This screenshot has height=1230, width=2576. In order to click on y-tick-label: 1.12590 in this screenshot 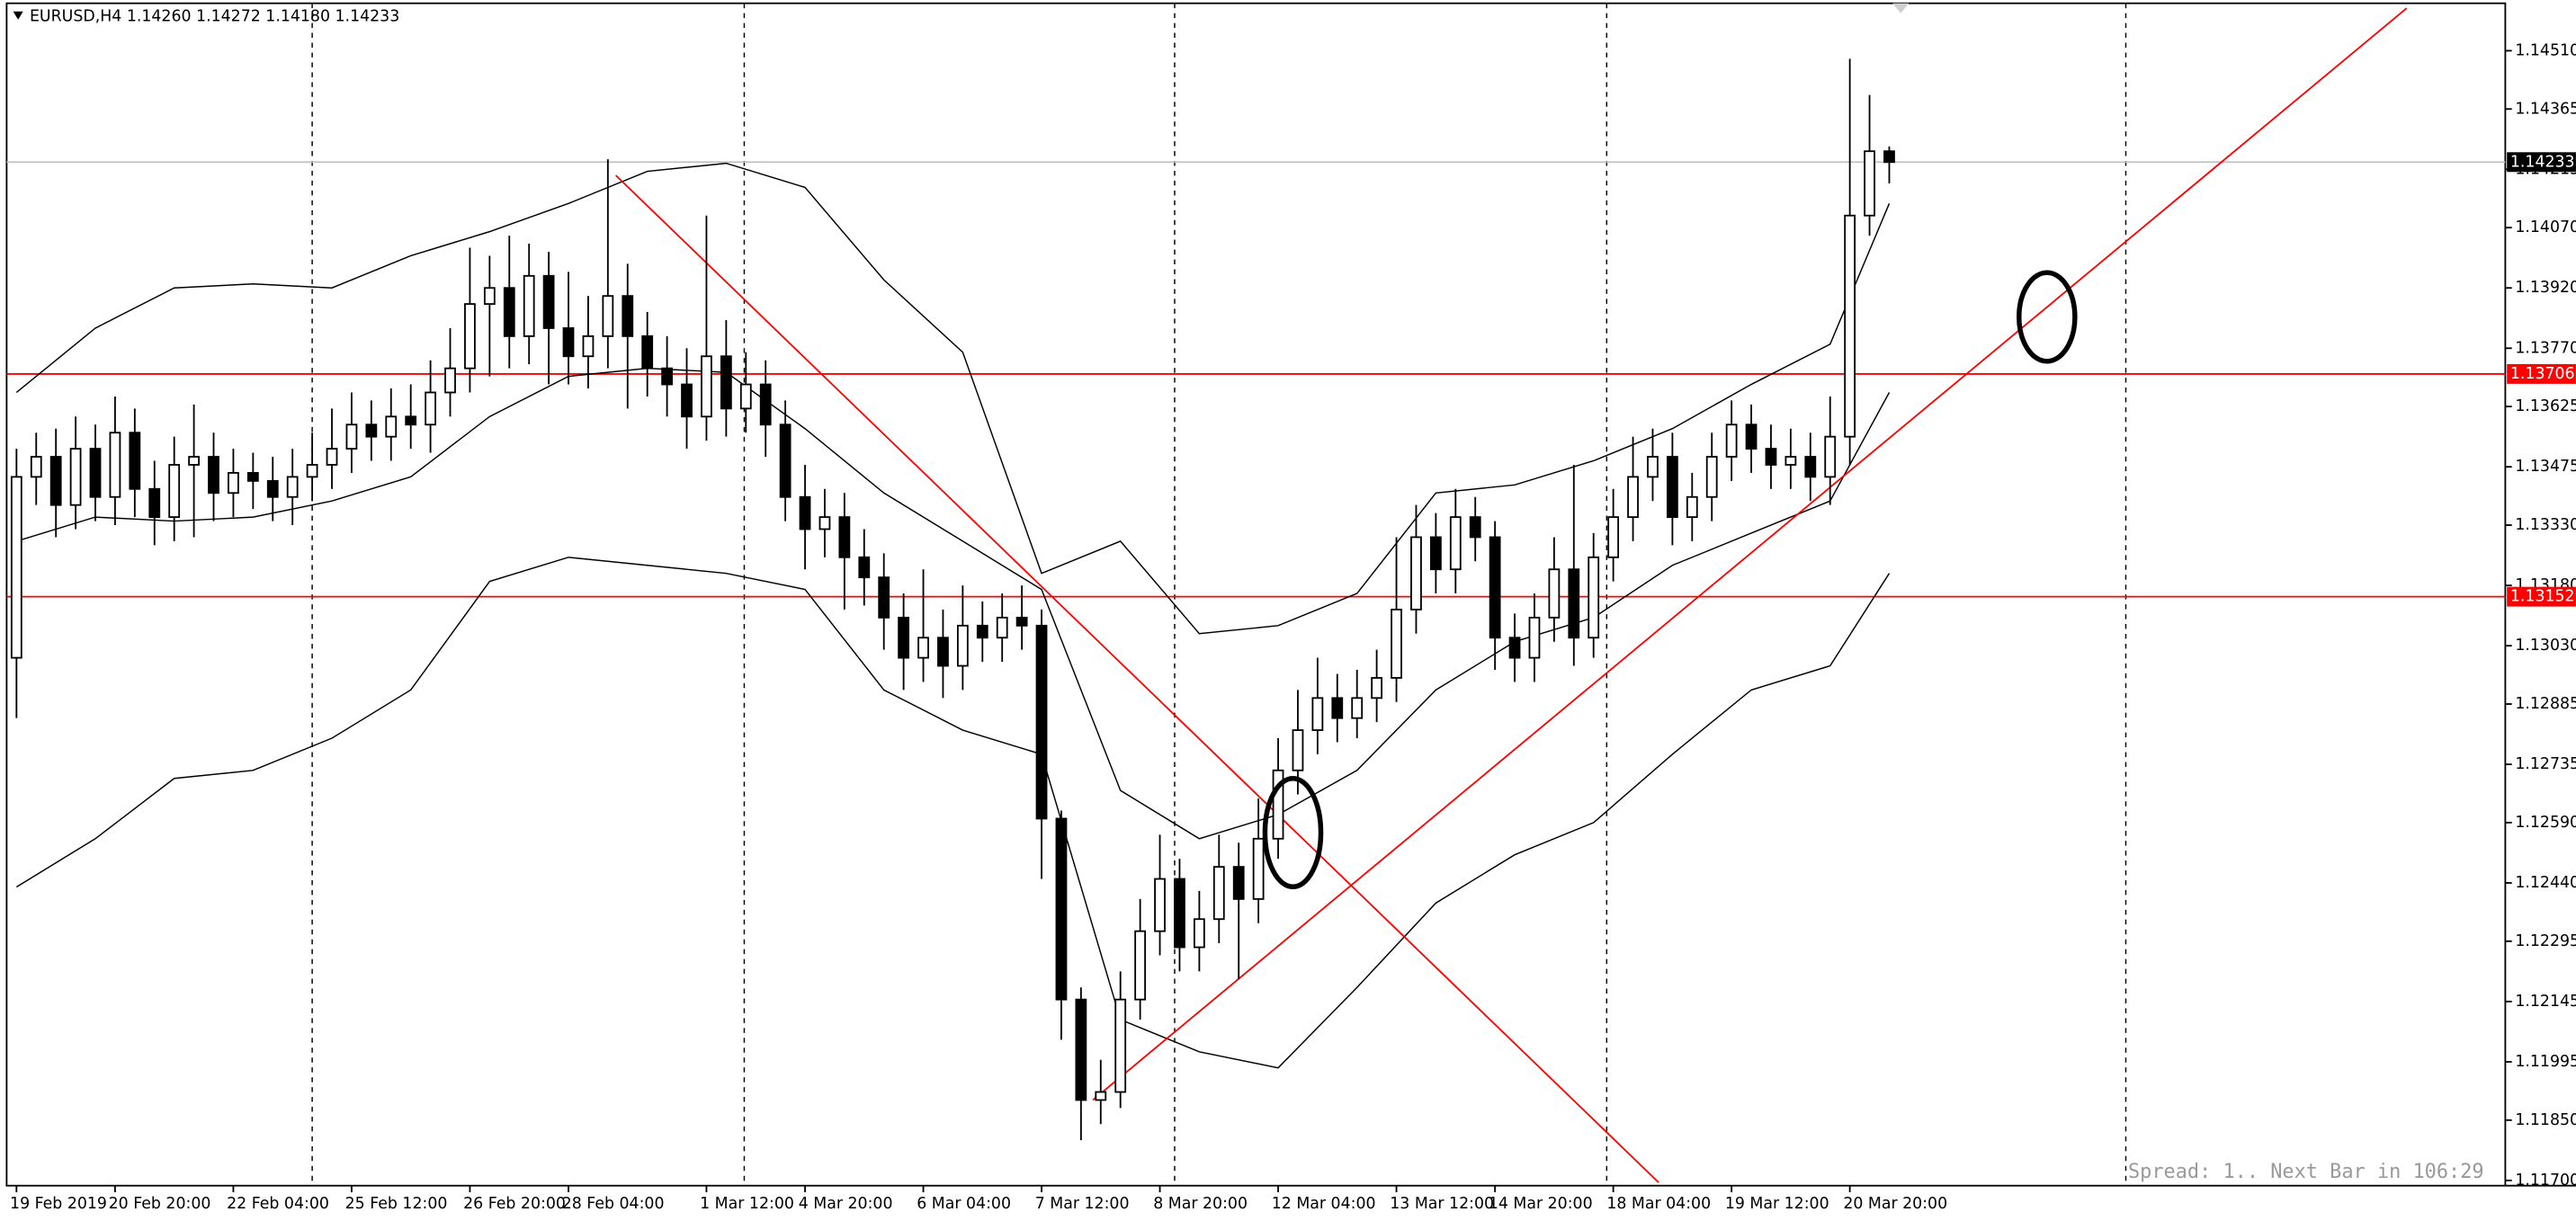, I will do `click(2545, 823)`.